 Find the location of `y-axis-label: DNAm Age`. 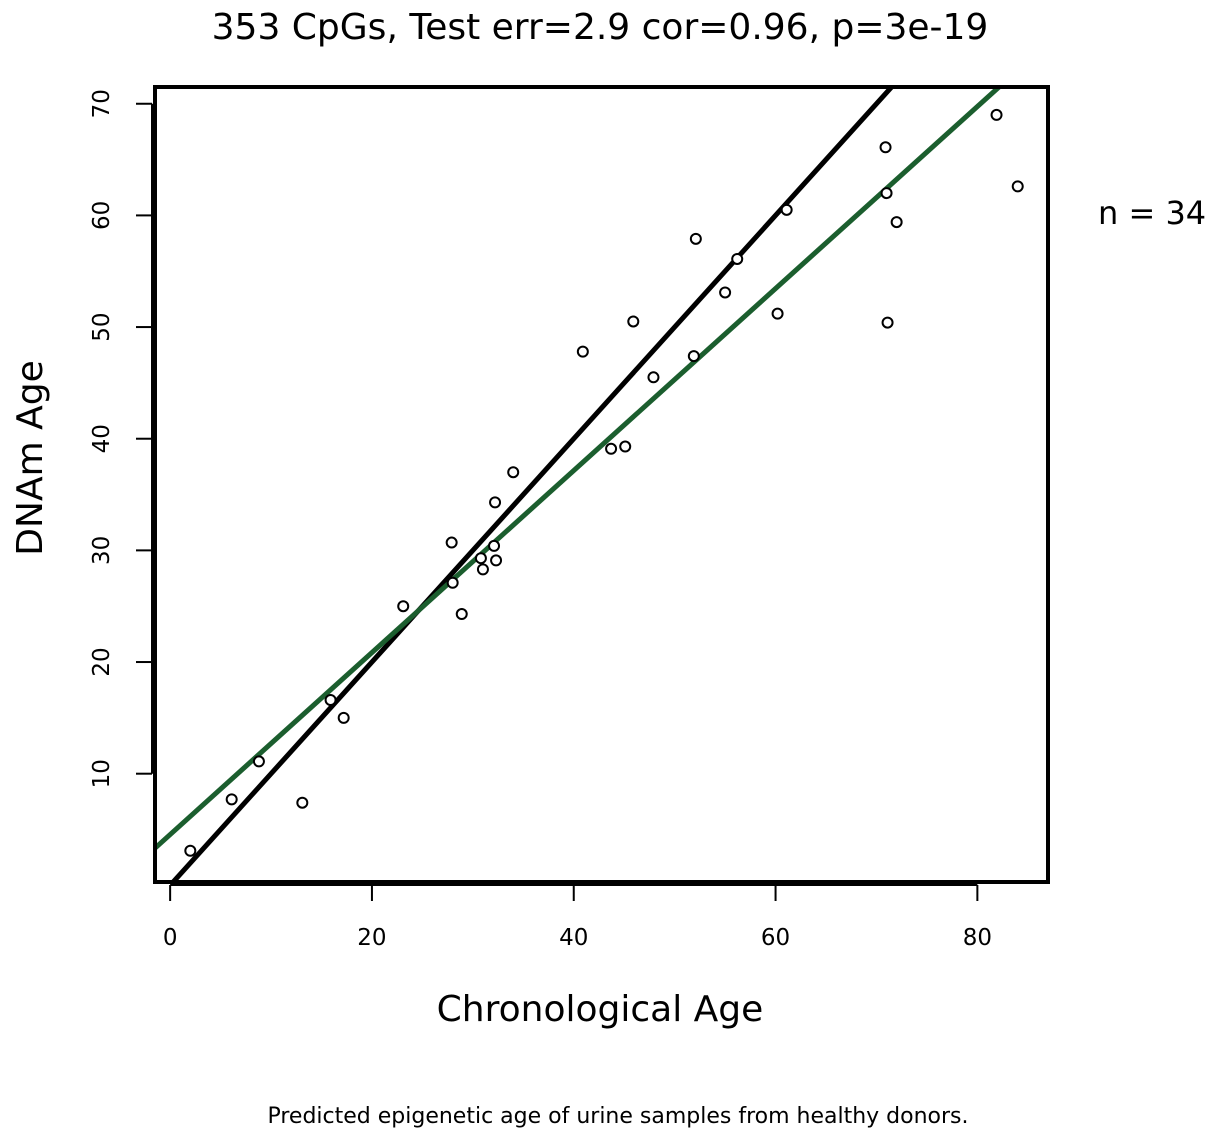

y-axis-label: DNAm Age is located at coordinates (30, 457).